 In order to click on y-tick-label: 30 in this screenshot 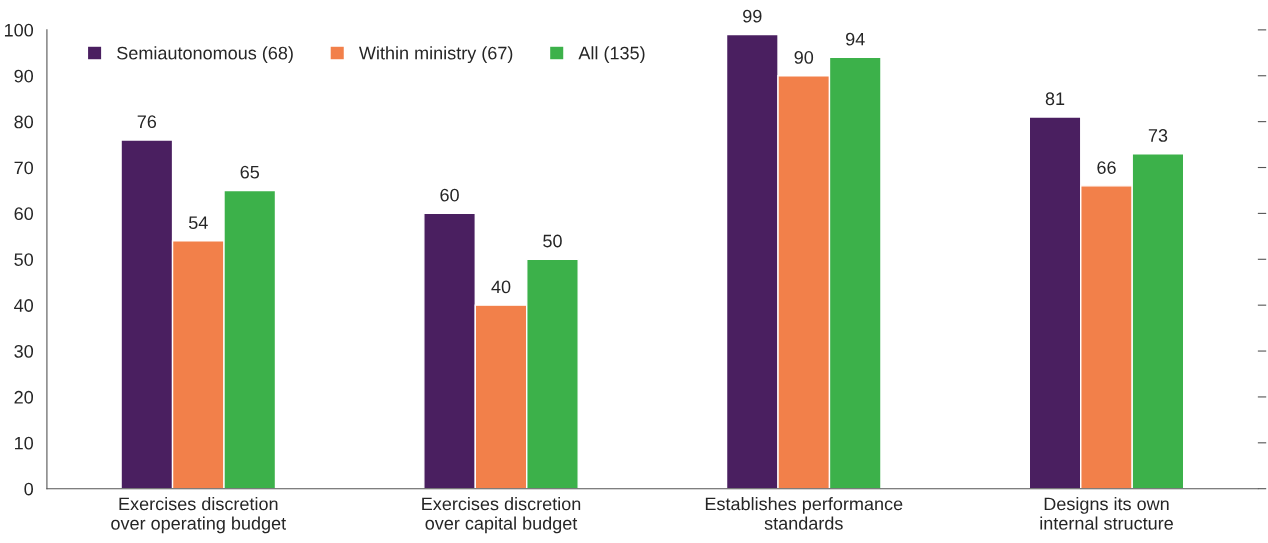, I will do `click(24, 351)`.